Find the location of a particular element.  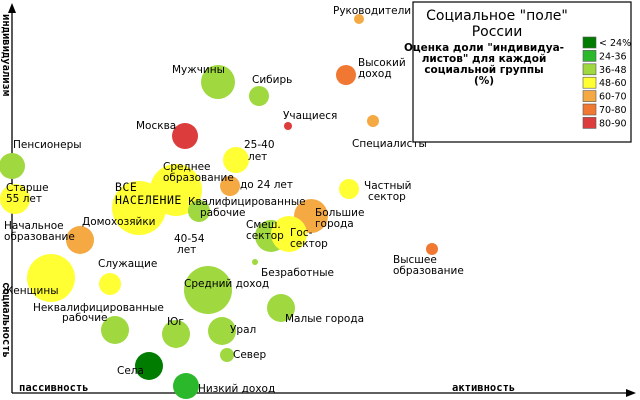

legend-range-label: 70-80 is located at coordinates (613, 110).